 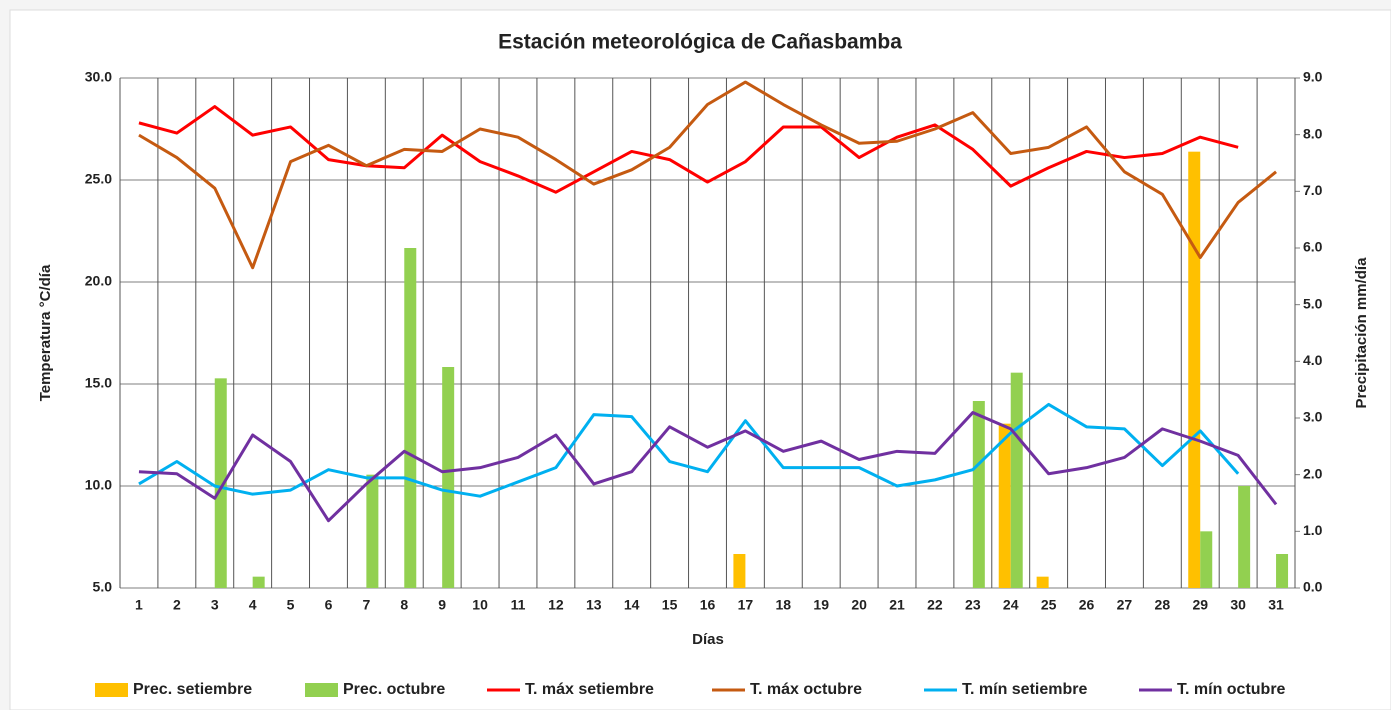 What do you see at coordinates (897, 605) in the screenshot?
I see `x-tick-label: 21` at bounding box center [897, 605].